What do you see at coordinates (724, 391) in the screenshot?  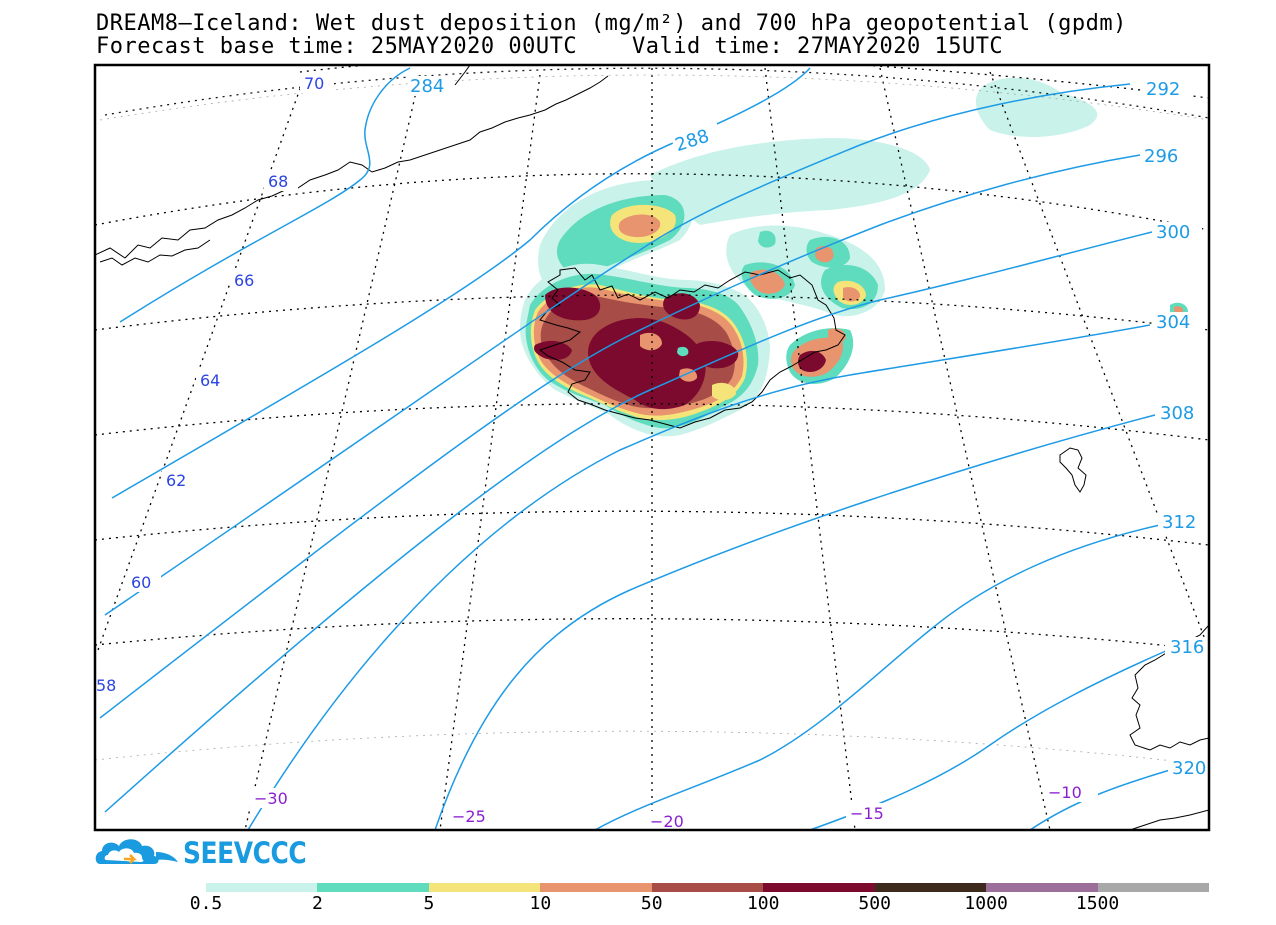 I see `dust-patch-iceland-5-pocket` at bounding box center [724, 391].